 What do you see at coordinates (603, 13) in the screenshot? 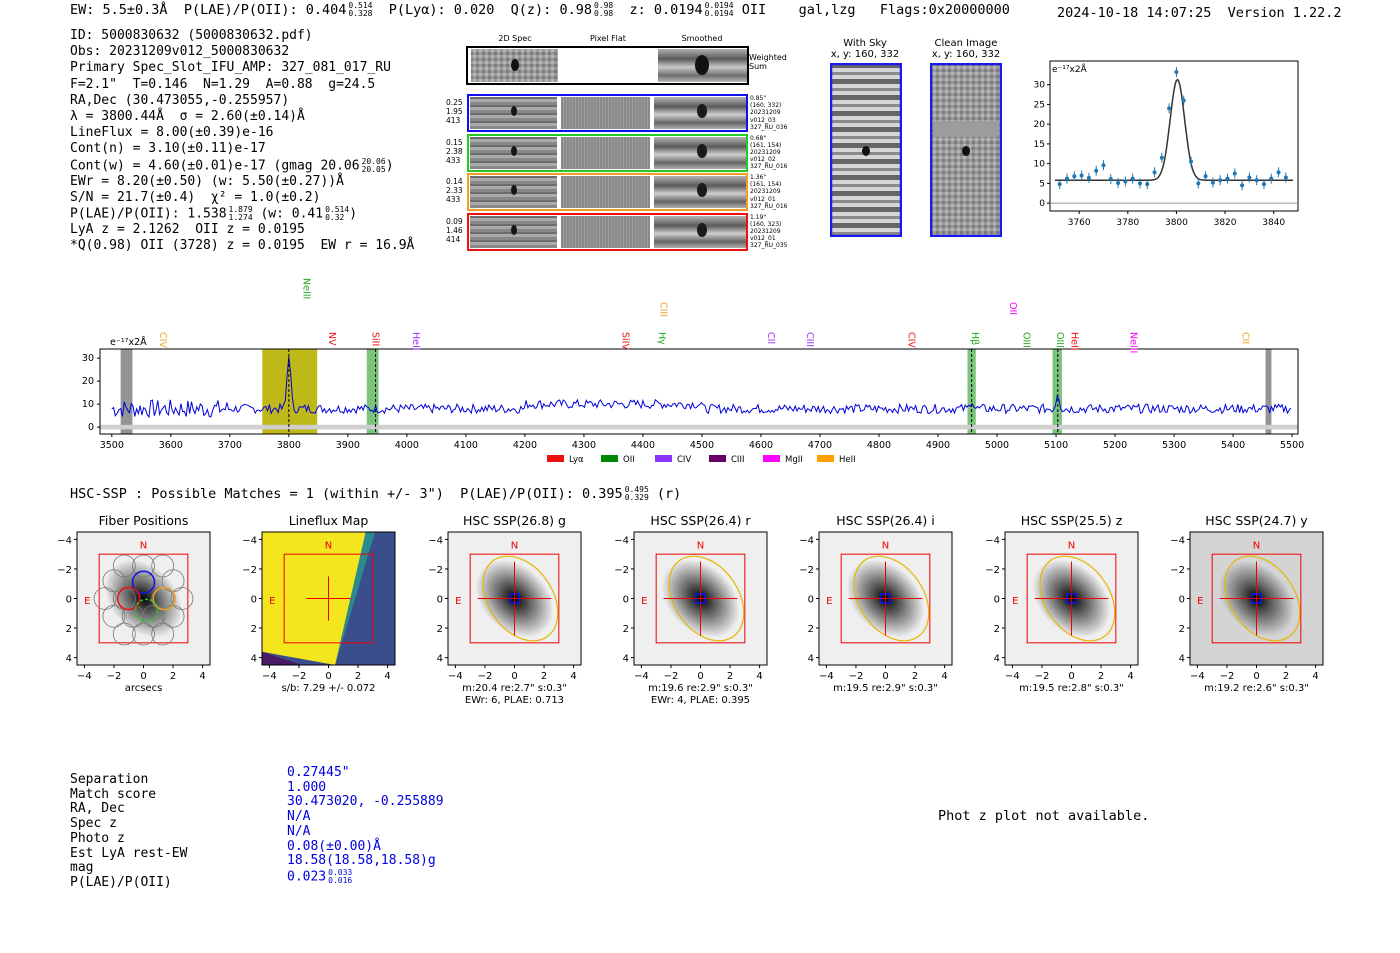
I see `header-q-lo: 0.98` at bounding box center [603, 13].